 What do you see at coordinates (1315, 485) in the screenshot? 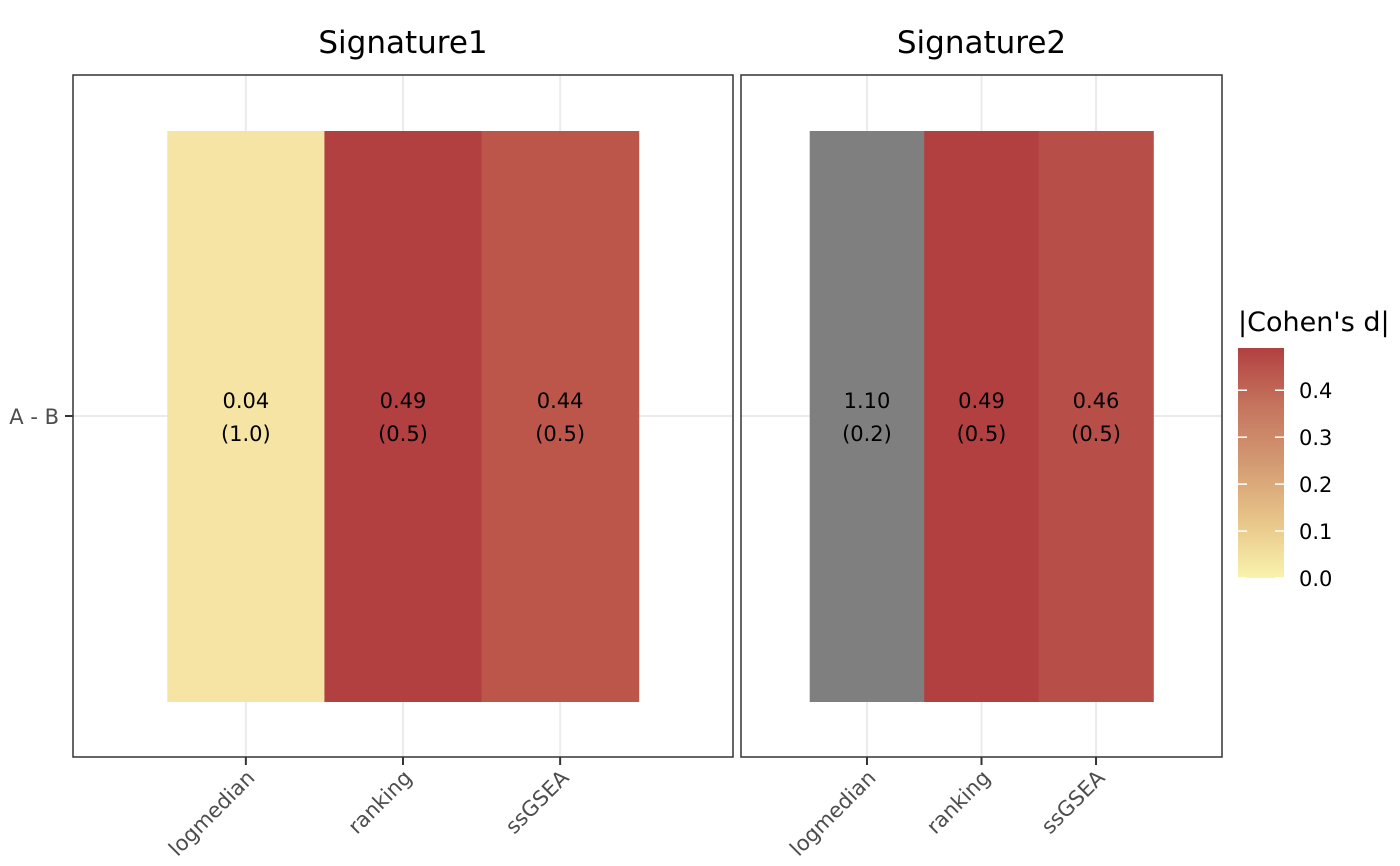
I see `legend-tick-label: 0.2` at bounding box center [1315, 485].